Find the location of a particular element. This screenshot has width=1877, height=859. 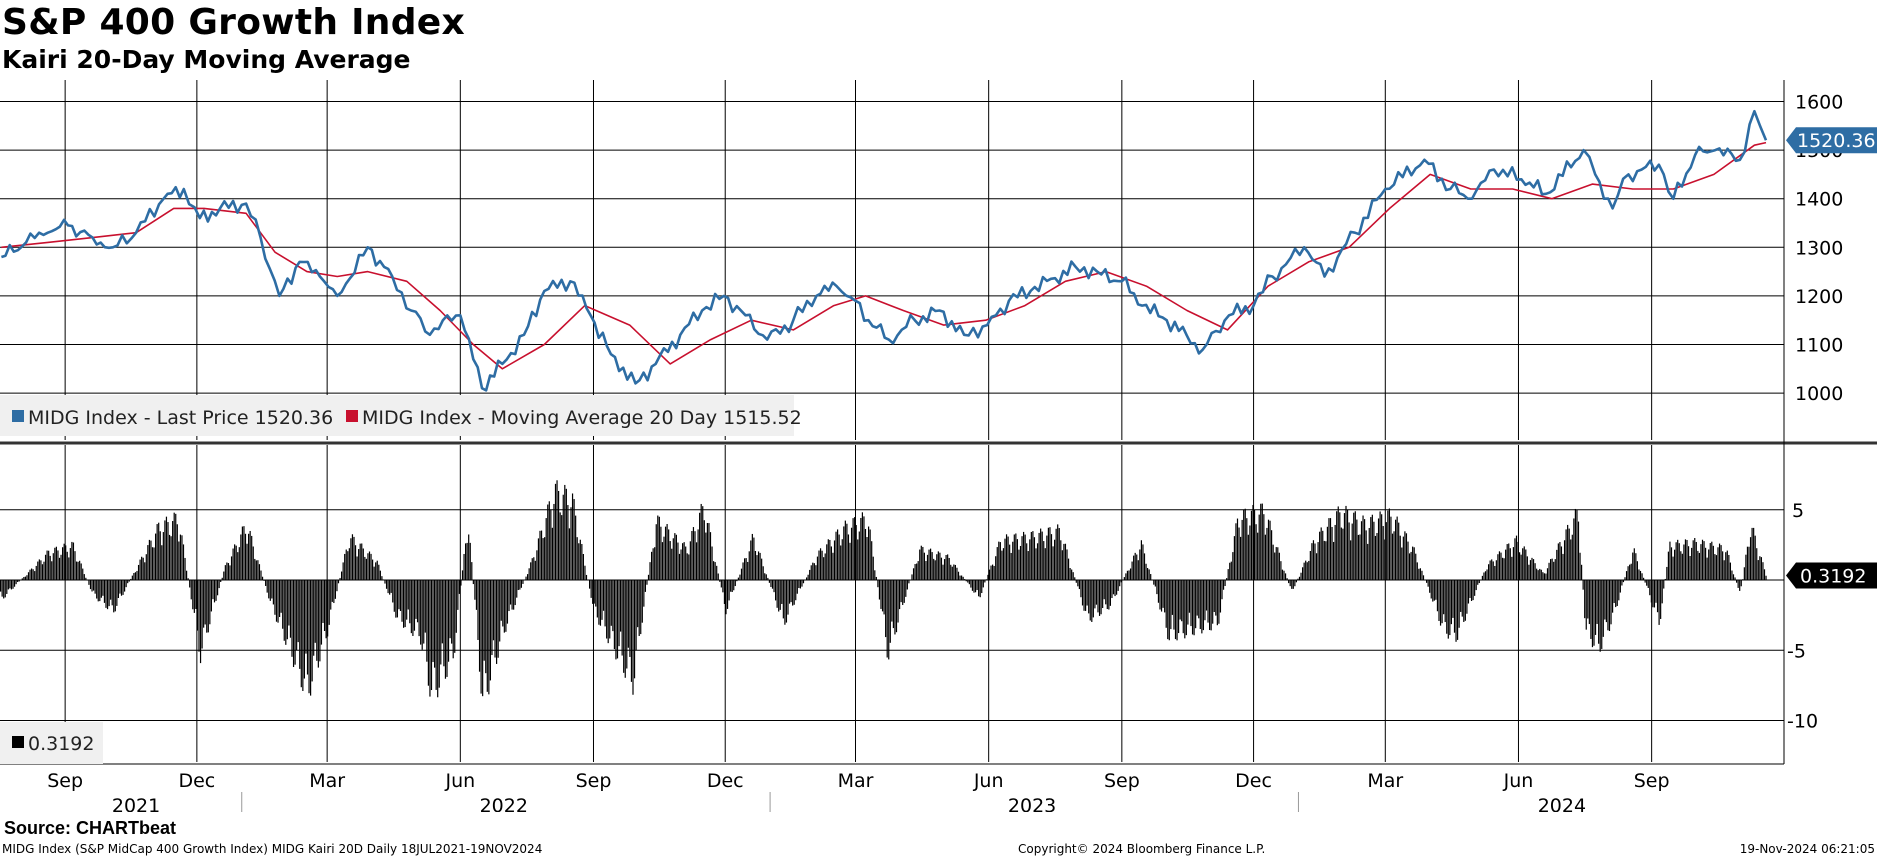

last-value-tags: 1520.36 0.3192 is located at coordinates (1831, 358).